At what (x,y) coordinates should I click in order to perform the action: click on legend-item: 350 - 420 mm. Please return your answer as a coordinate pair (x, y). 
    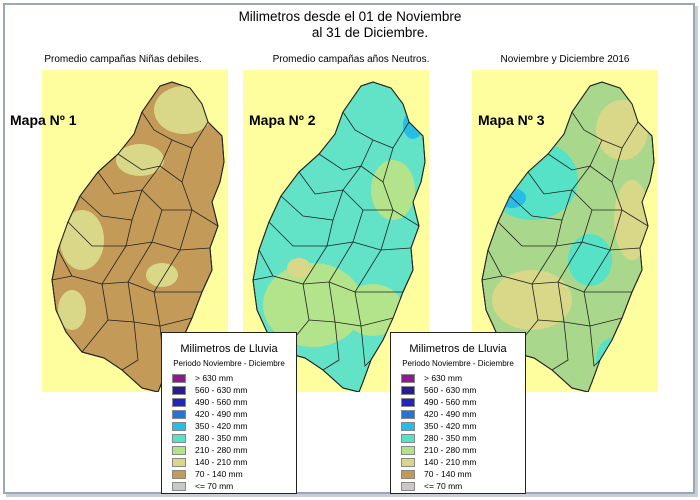
    Looking at the image, I should click on (234, 426).